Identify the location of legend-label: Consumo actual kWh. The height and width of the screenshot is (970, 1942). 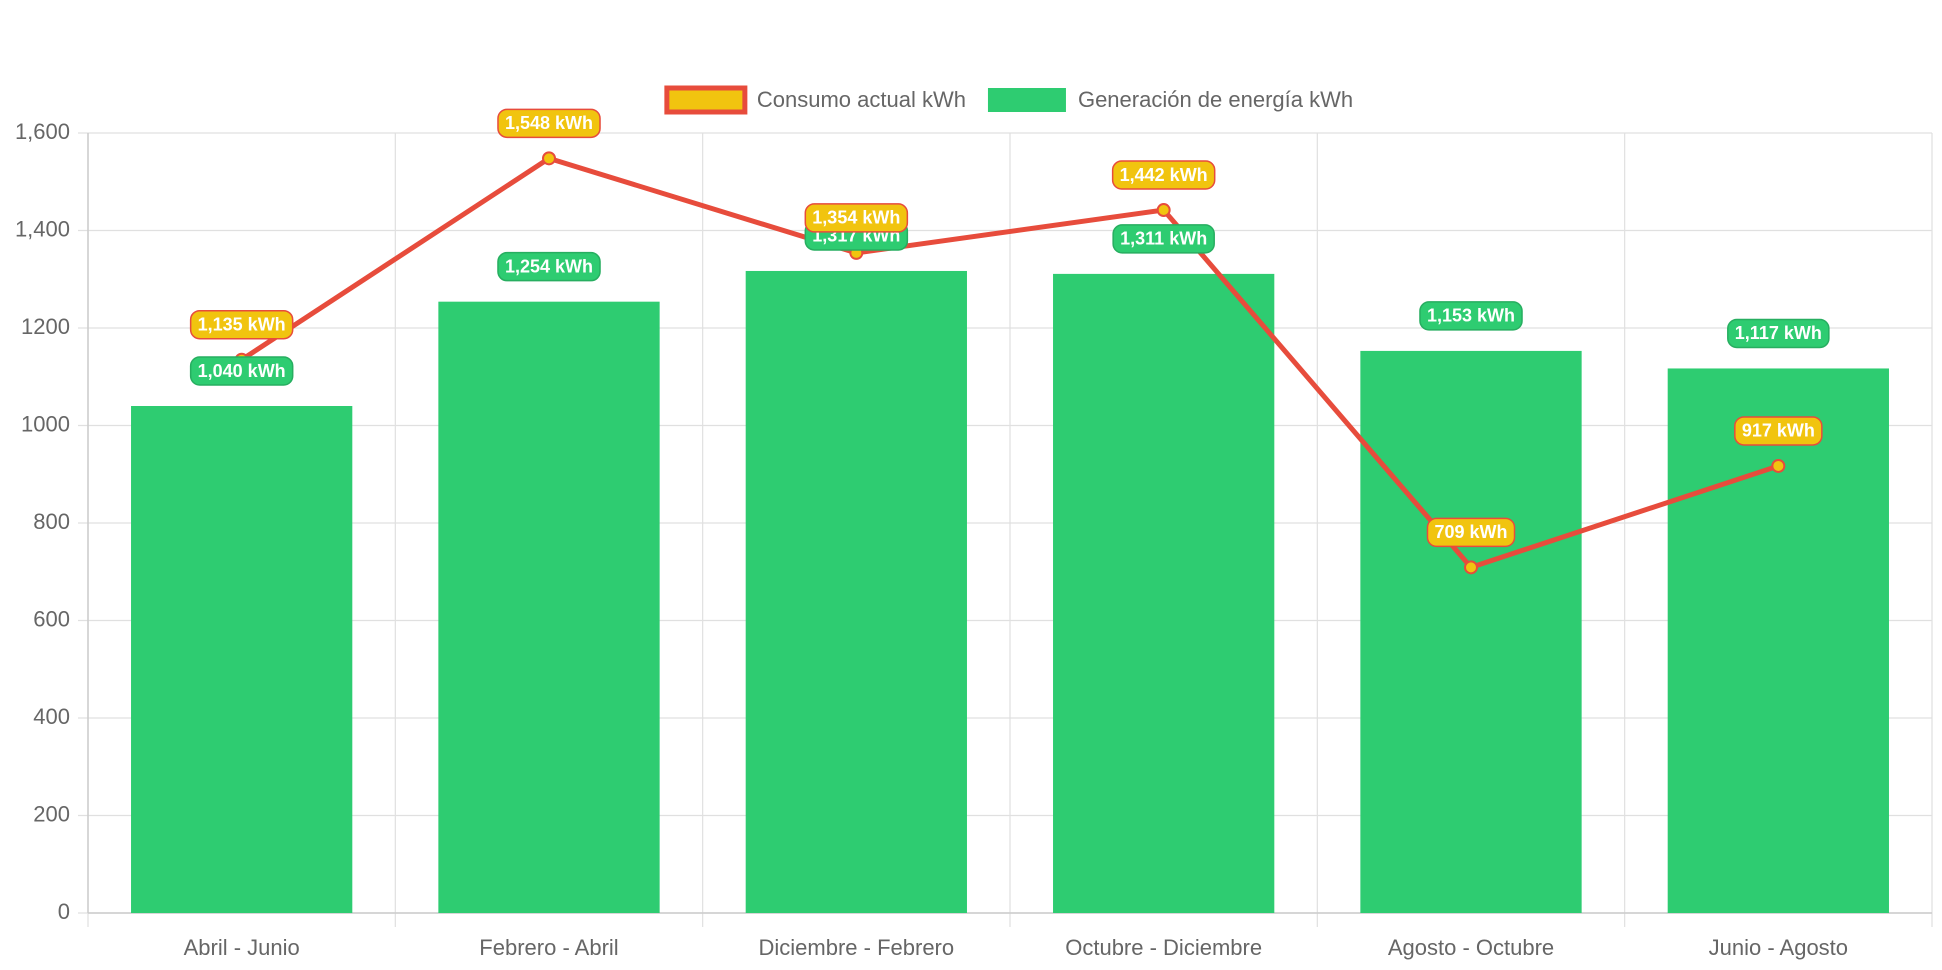
(861, 99).